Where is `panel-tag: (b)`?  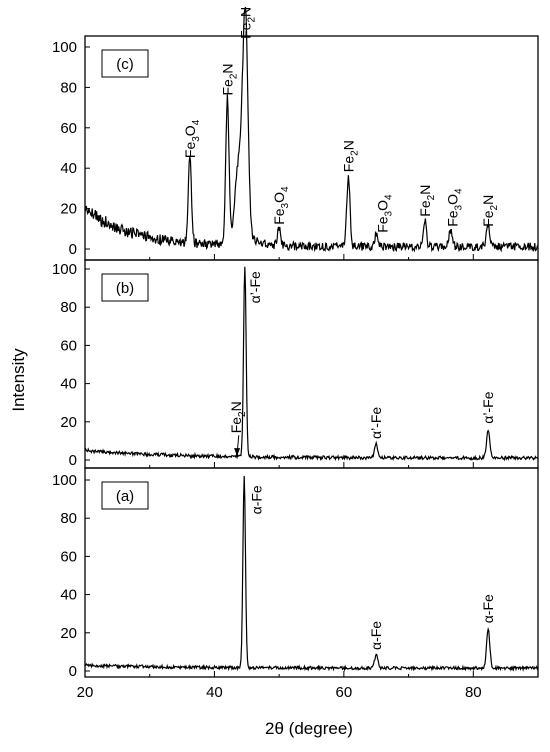
panel-tag: (b) is located at coordinates (125, 287).